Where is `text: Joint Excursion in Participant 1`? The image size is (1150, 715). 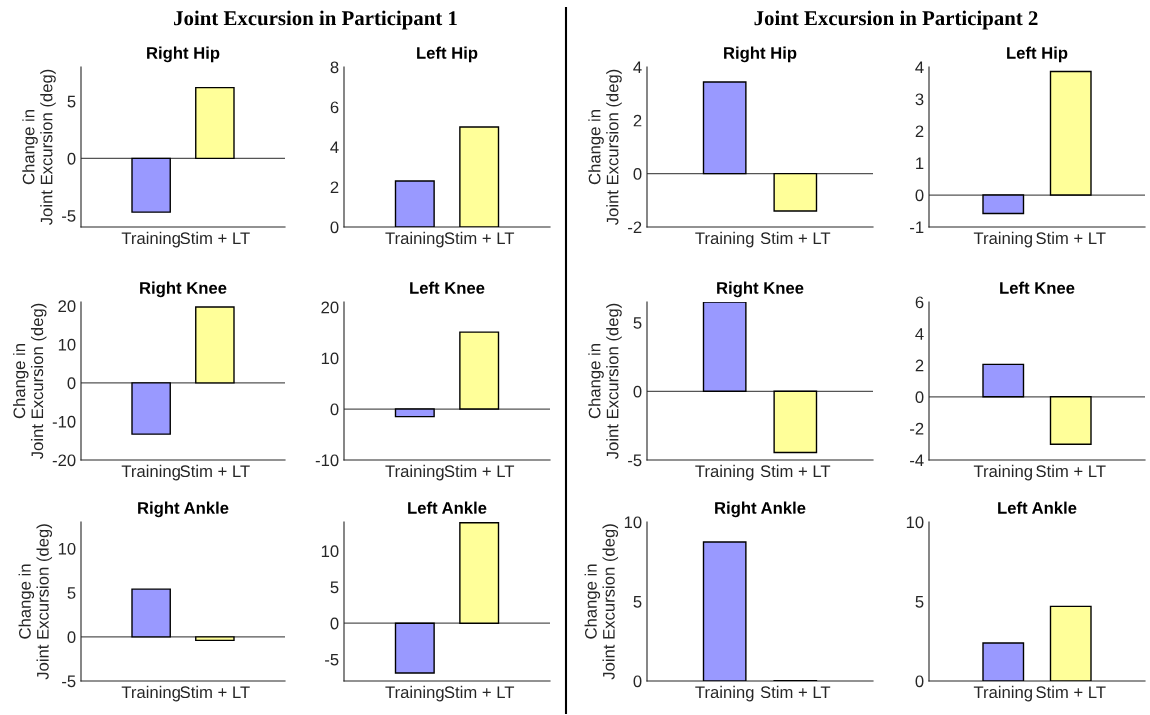 text: Joint Excursion in Participant 1 is located at coordinates (315, 20).